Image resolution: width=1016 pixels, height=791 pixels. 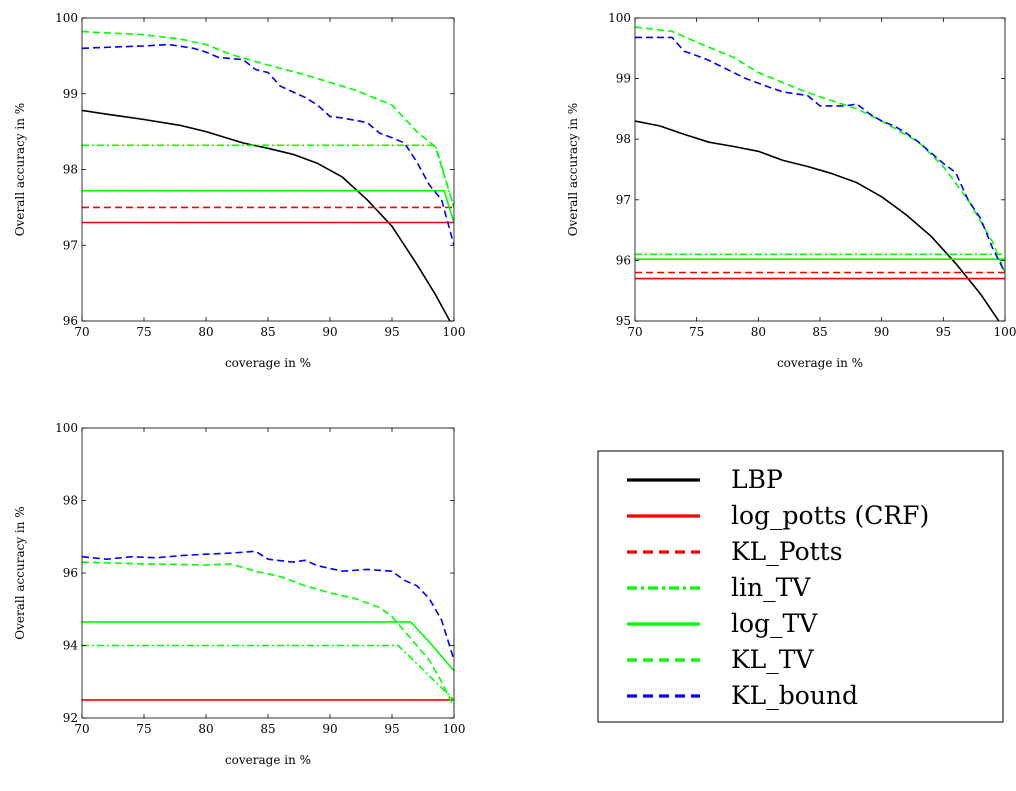 What do you see at coordinates (830, 515) in the screenshot?
I see `legend-label-log-potts-crf: log_potts (CRF)` at bounding box center [830, 515].